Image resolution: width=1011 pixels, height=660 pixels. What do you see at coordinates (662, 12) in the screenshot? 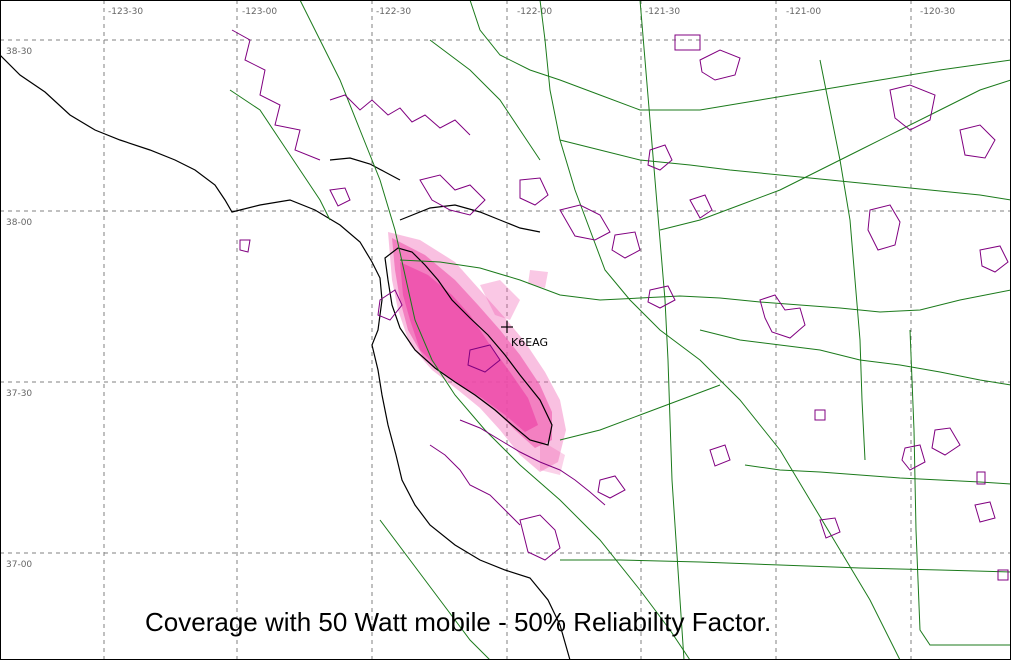
I see `lon-tick-label: -121-30` at bounding box center [662, 12].